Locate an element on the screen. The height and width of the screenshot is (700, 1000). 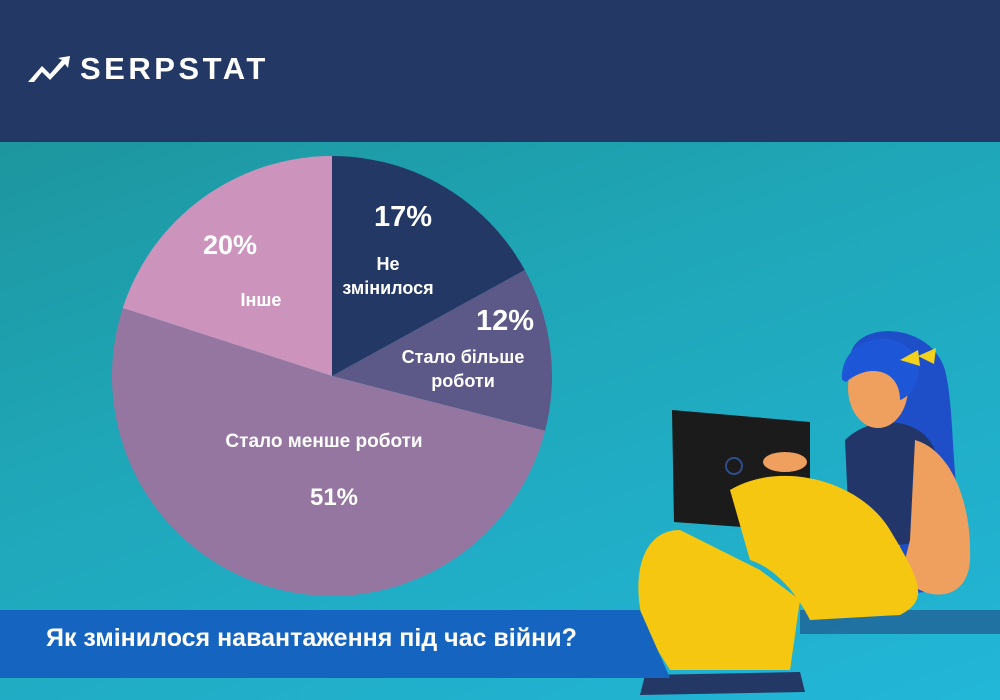
slice-value-less-work: 51% is located at coordinates (334, 497).